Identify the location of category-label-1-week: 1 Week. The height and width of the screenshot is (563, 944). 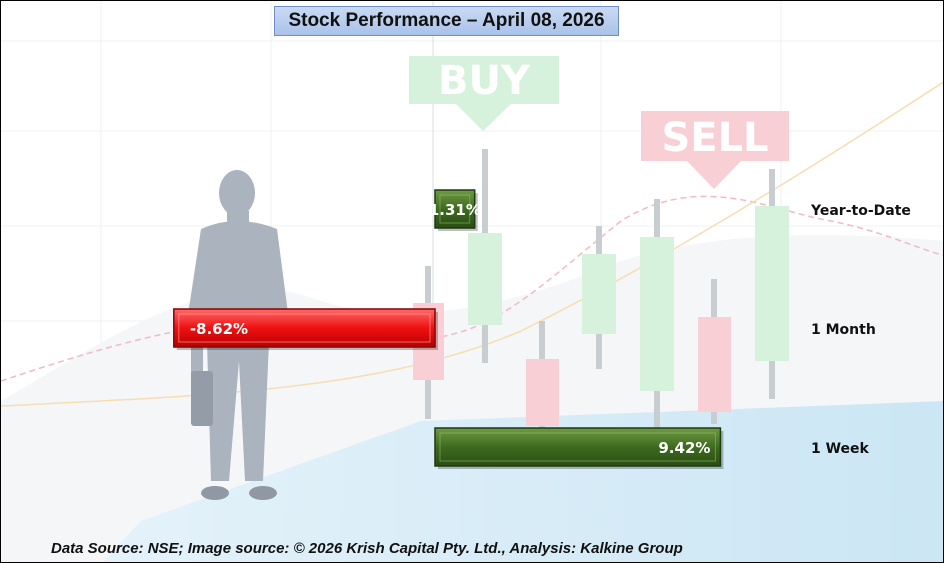
(840, 449).